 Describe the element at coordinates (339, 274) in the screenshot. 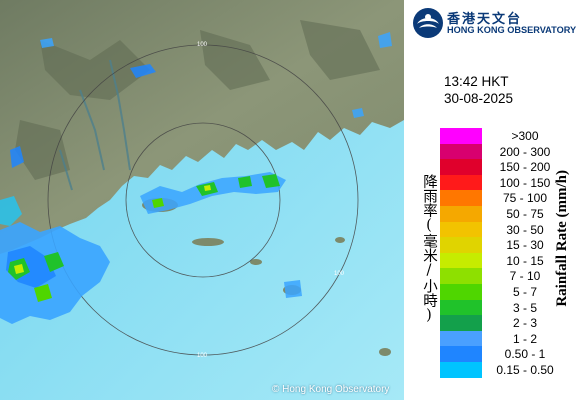

I see `range-ring-label-right: 100` at that location.